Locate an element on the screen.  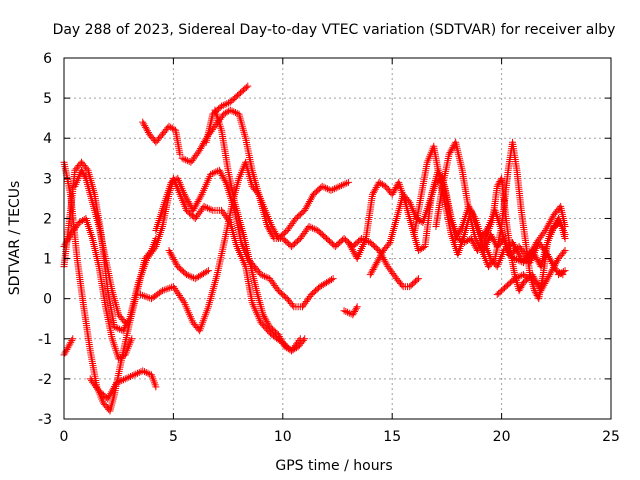
y-tick-labels: -3 -2 -1 0 1 2 3 4 5 6 is located at coordinates (45, 239).